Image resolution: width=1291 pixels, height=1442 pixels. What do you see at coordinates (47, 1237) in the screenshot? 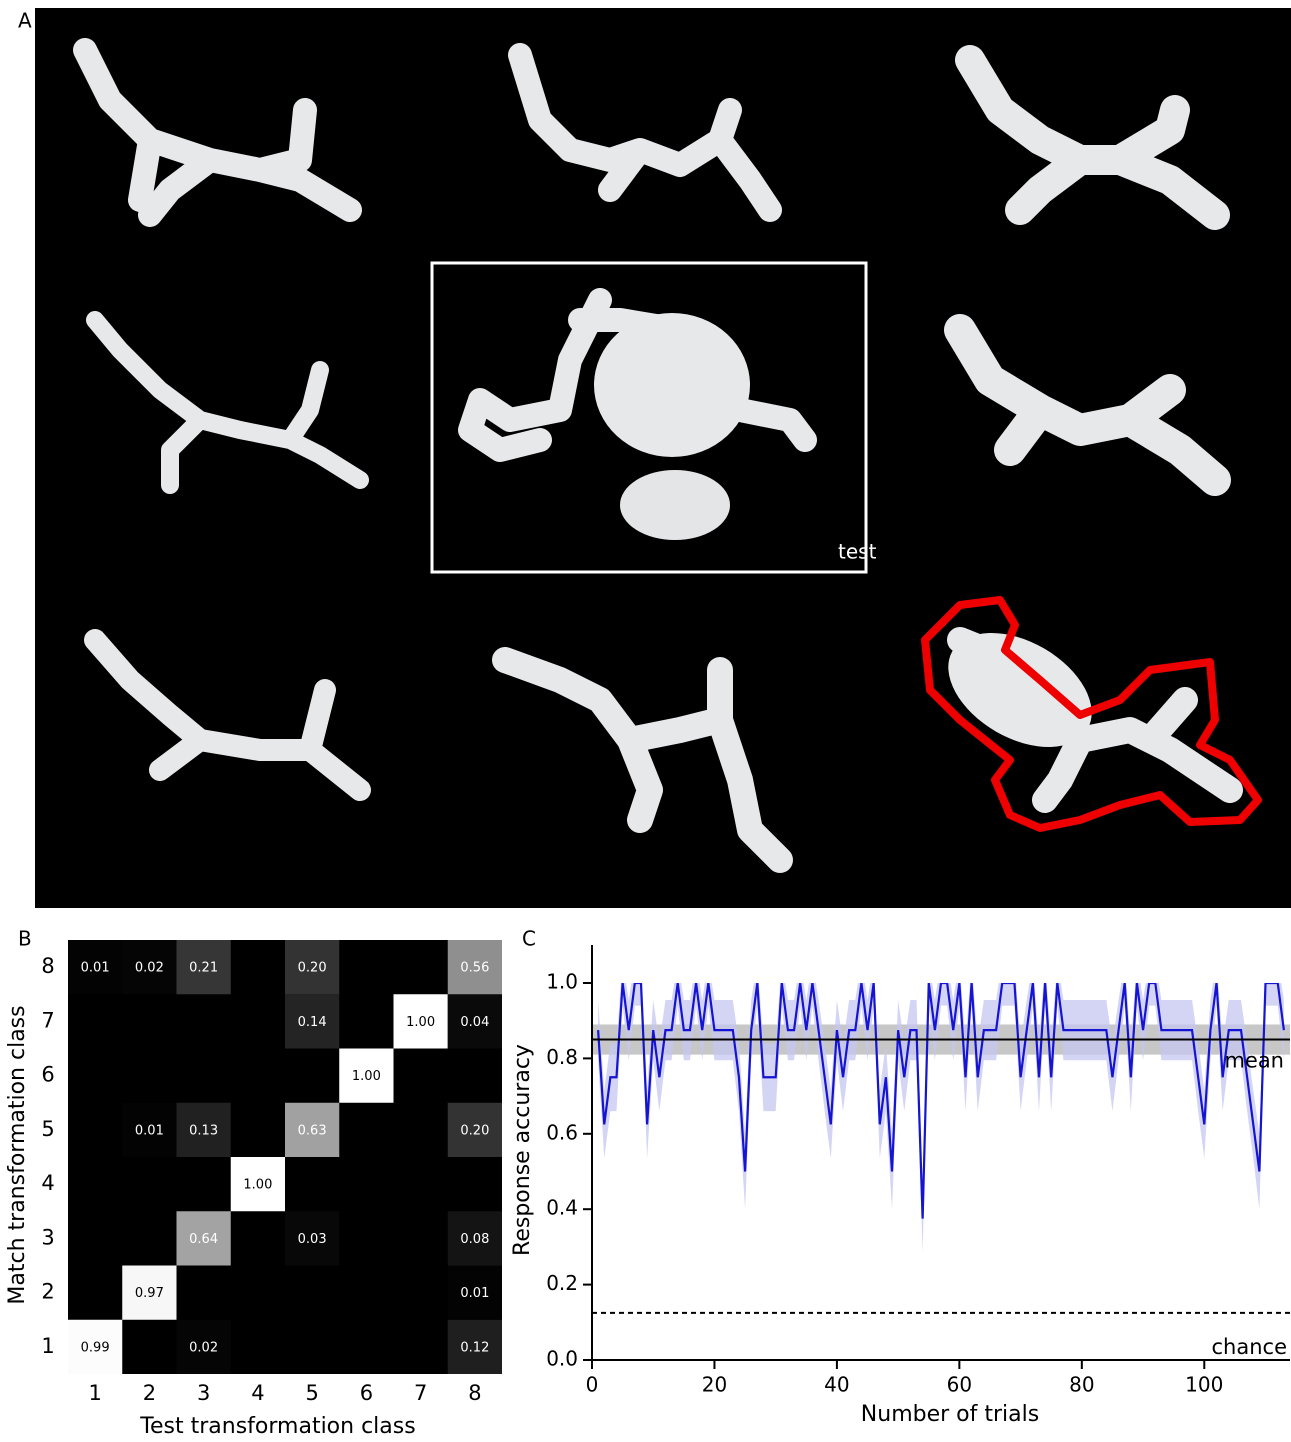
I see `y-tick-label: 3` at bounding box center [47, 1237].